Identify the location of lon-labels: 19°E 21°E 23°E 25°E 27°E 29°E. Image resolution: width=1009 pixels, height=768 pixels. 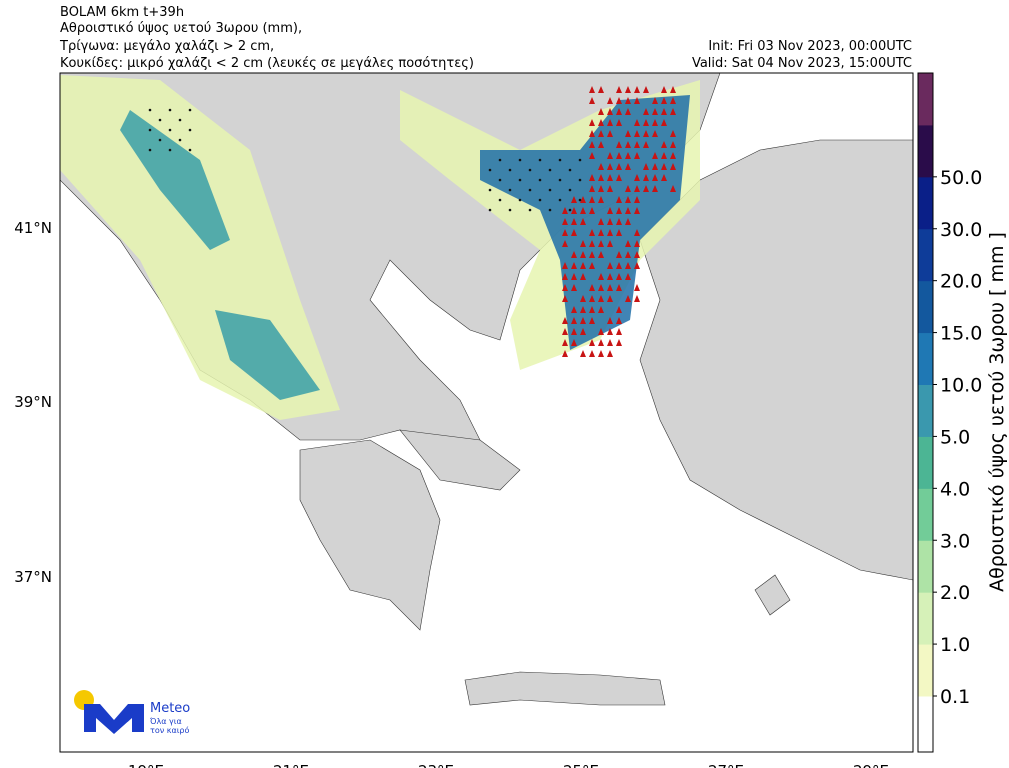
(508, 765).